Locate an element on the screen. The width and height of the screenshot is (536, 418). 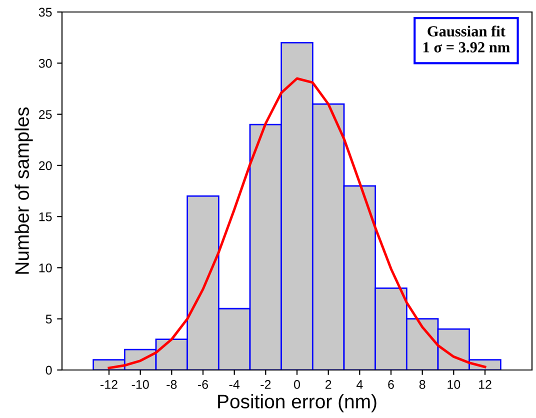
x-tick-label: -6 is located at coordinates (203, 384).